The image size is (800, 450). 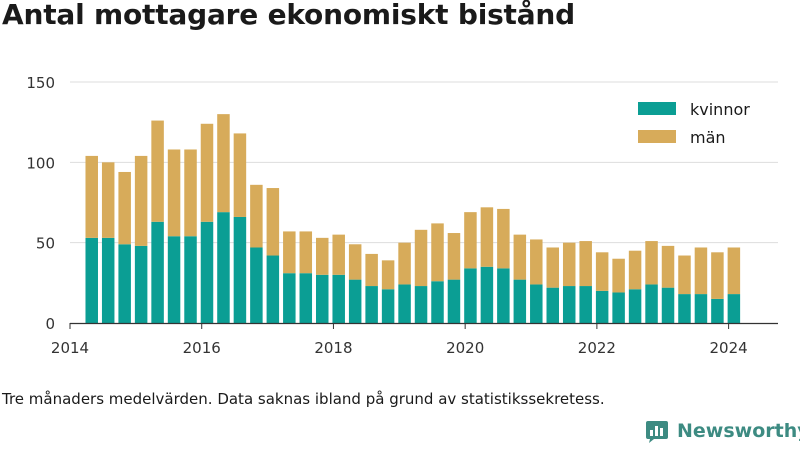 I want to click on newsworthy-logo-icon, so click(x=657, y=432).